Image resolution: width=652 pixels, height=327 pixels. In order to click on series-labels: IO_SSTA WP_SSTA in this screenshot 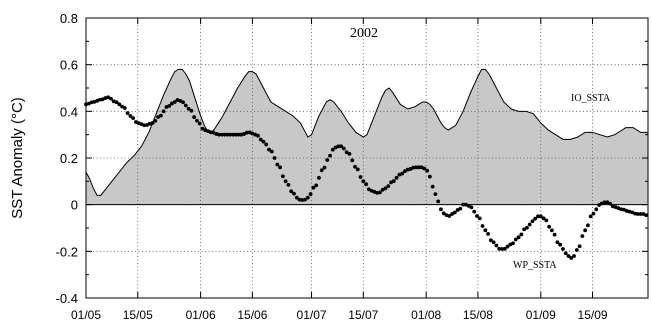, I will do `click(562, 182)`.